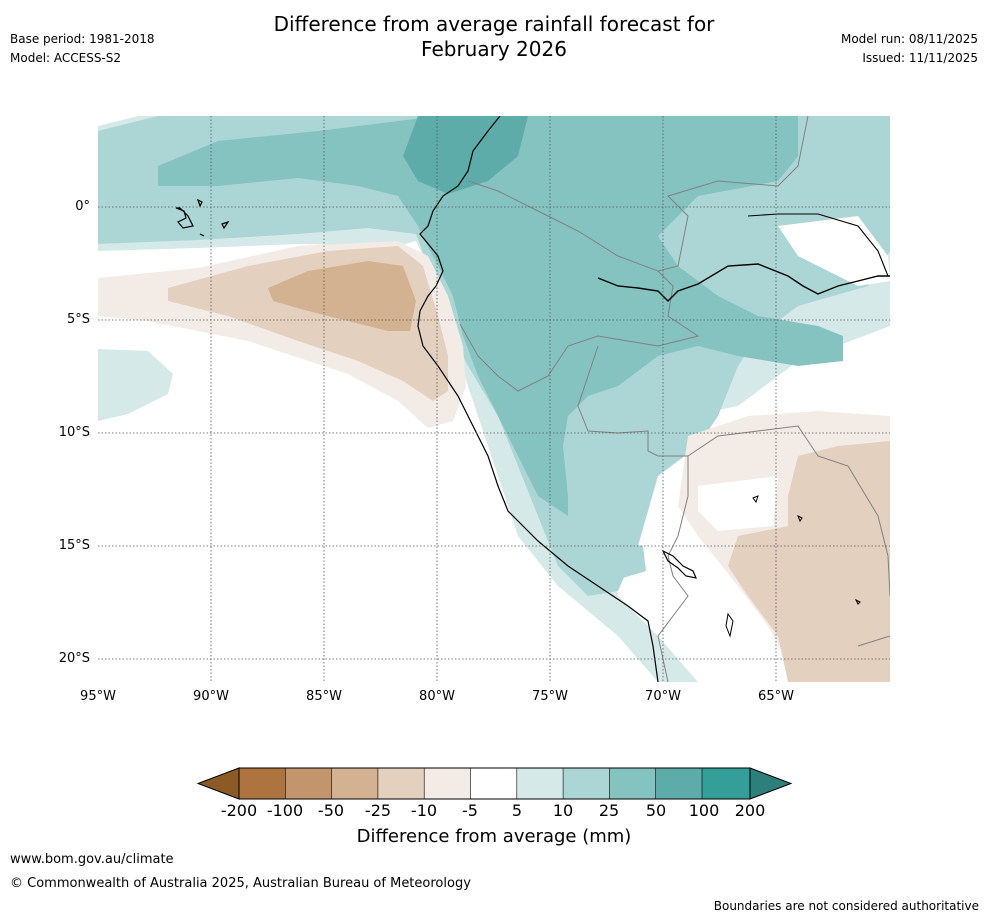  What do you see at coordinates (82, 39) in the screenshot?
I see `base-period: Base period: 1981-2018` at bounding box center [82, 39].